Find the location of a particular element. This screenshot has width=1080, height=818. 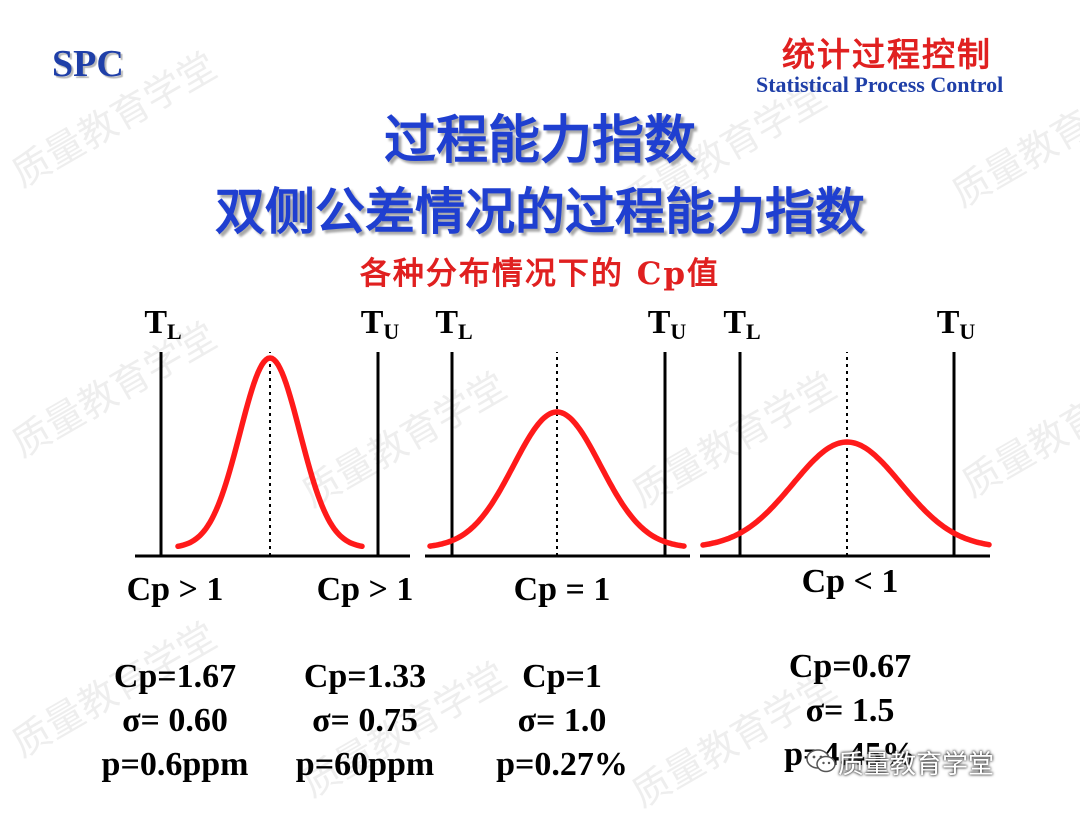

ppm-value: p=4.45% is located at coordinates (850, 754).